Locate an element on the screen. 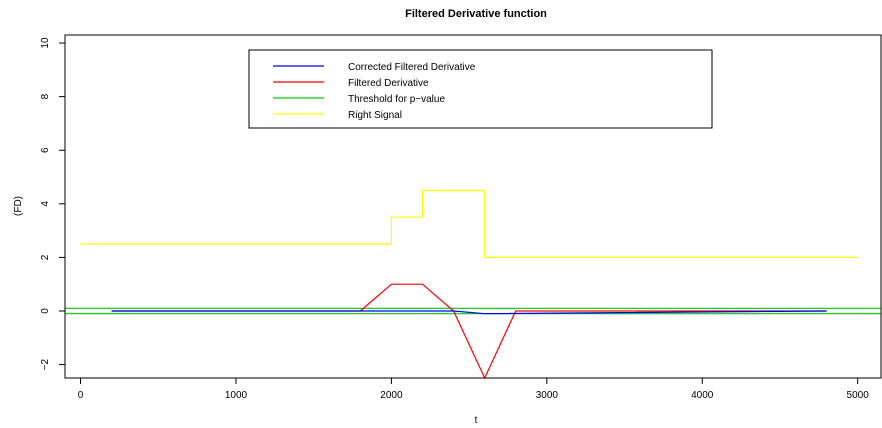  y-tick-label: 0 is located at coordinates (45, 311).